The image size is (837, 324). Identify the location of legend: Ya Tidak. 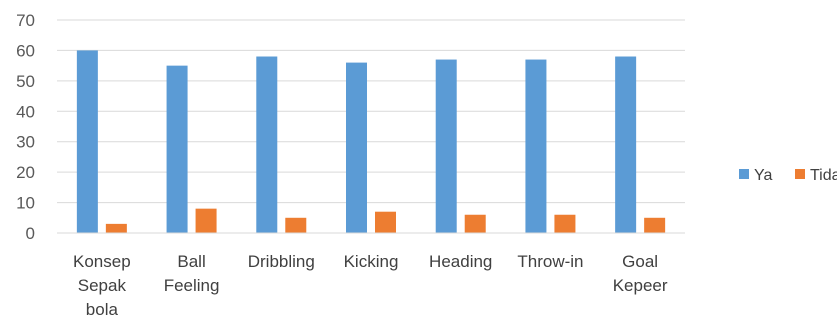
(788, 175).